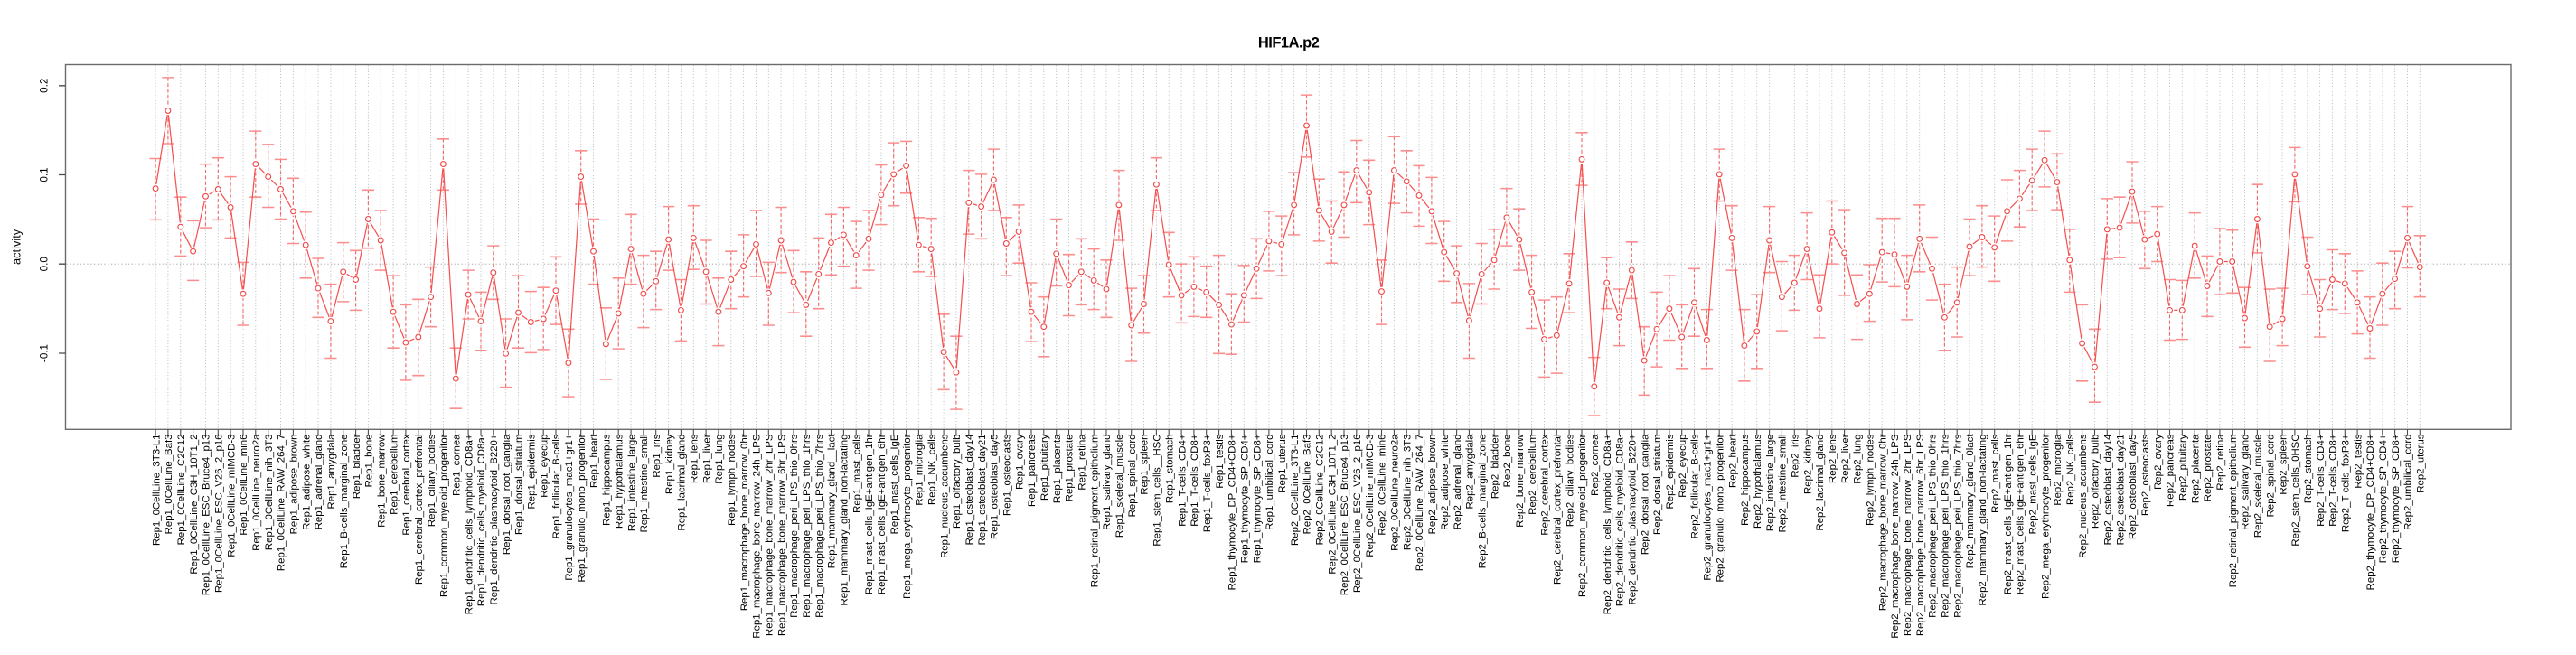 This screenshot has width=2576, height=655. Describe the element at coordinates (1859, 459) in the screenshot. I see `svg-text: Rep2_lung` at that location.